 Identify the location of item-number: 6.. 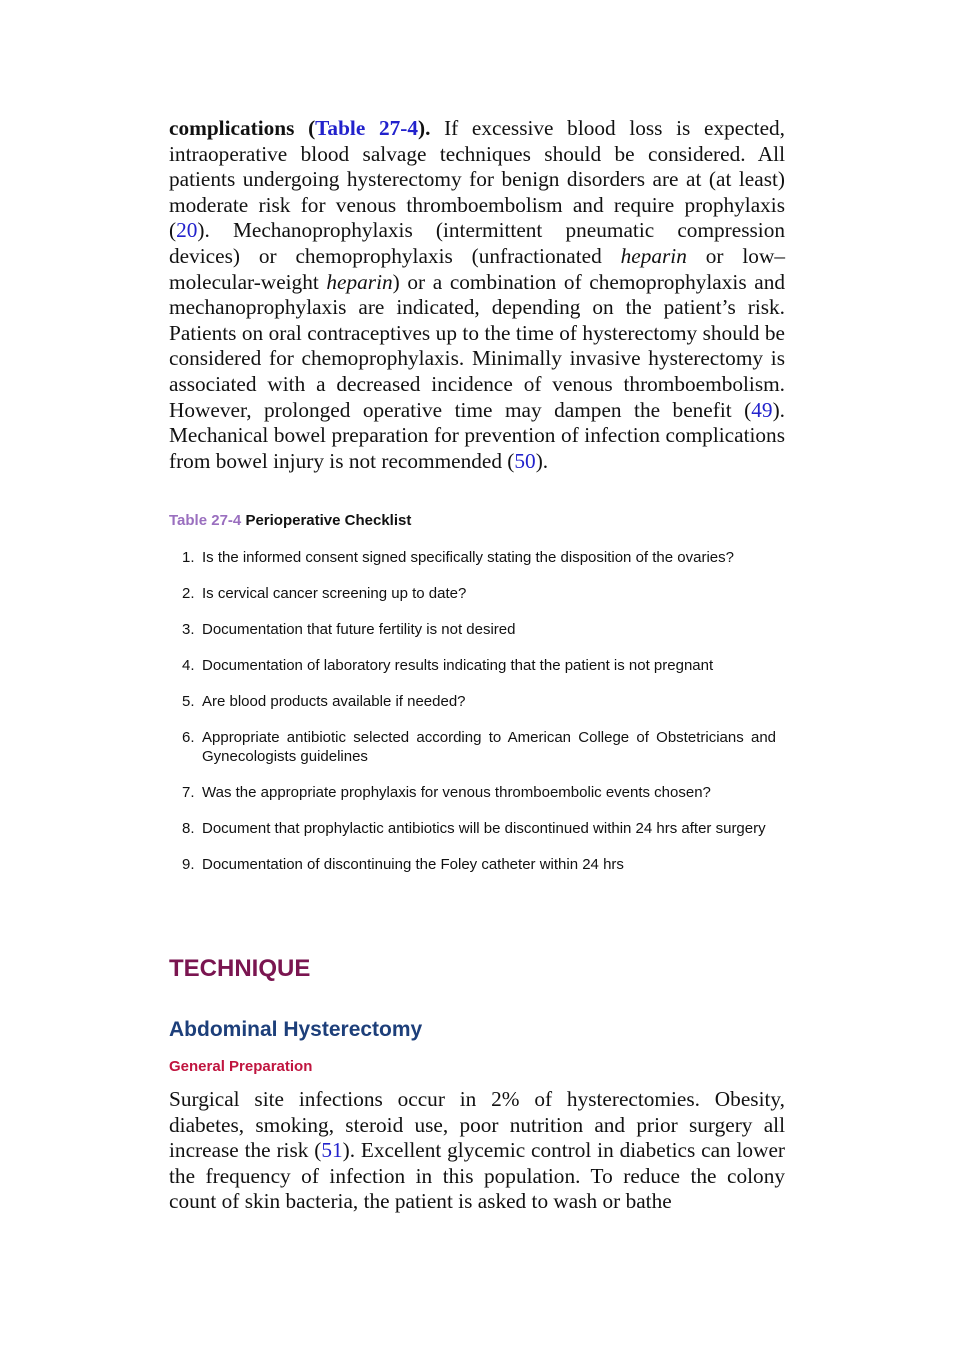
(188, 737).